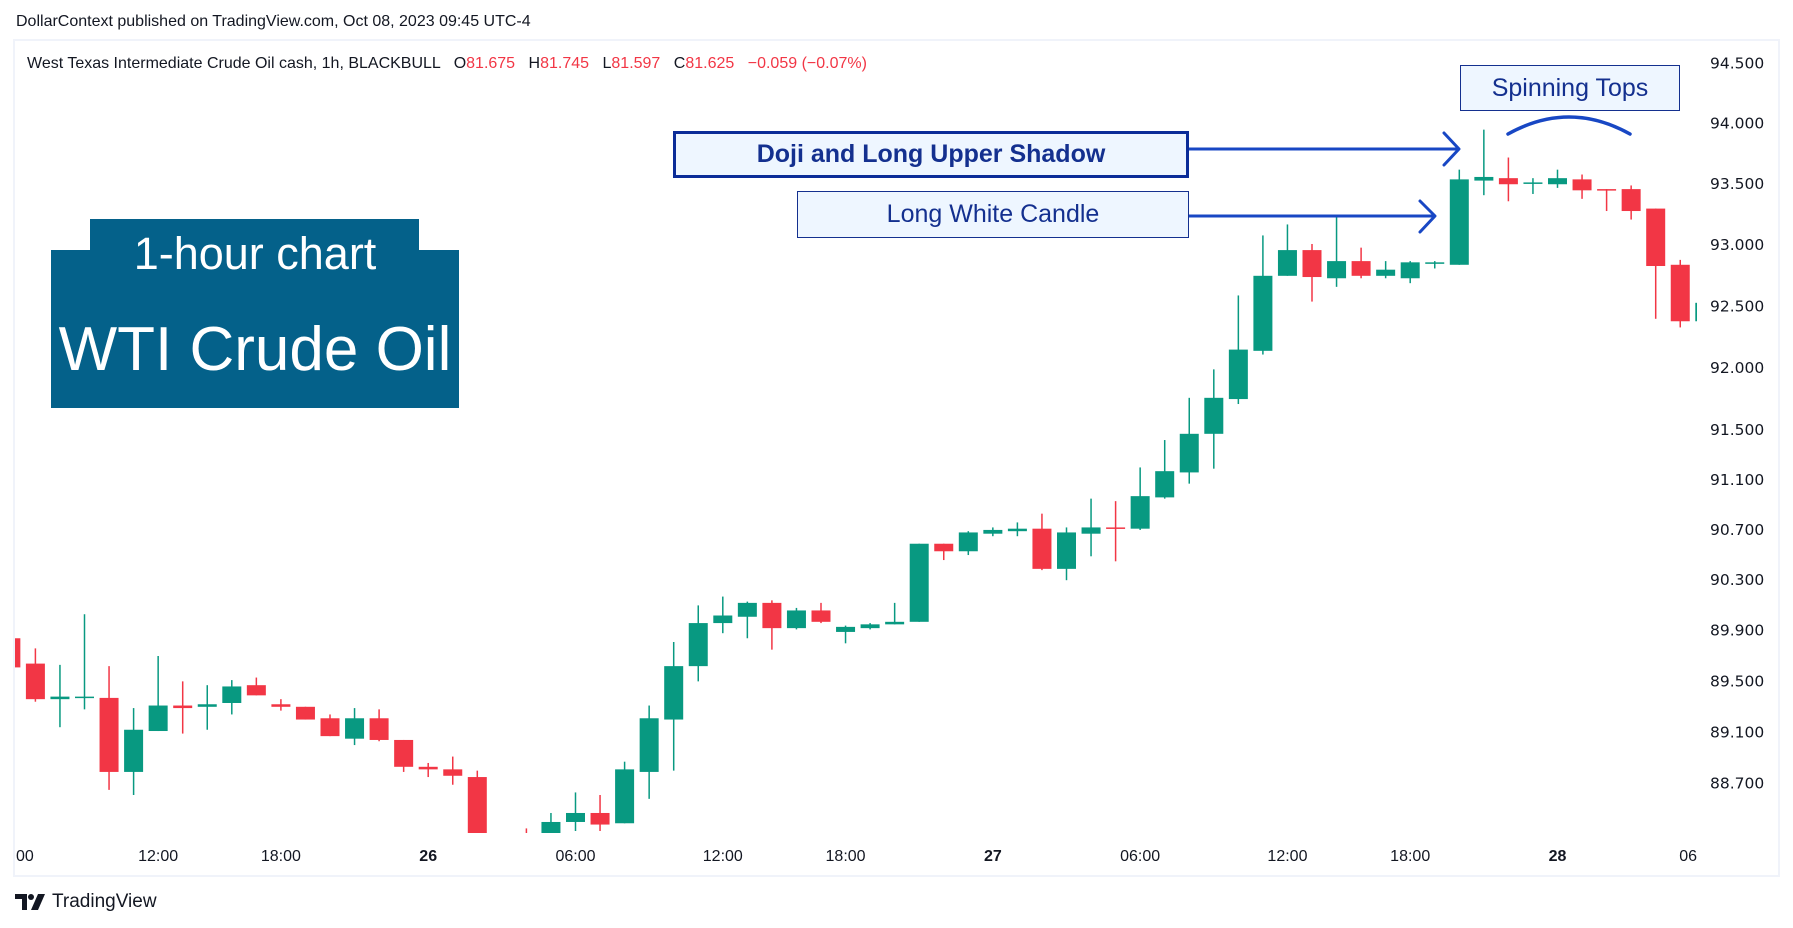 The height and width of the screenshot is (928, 1793). What do you see at coordinates (1737, 368) in the screenshot?
I see `price-tick-label: 92.000` at bounding box center [1737, 368].